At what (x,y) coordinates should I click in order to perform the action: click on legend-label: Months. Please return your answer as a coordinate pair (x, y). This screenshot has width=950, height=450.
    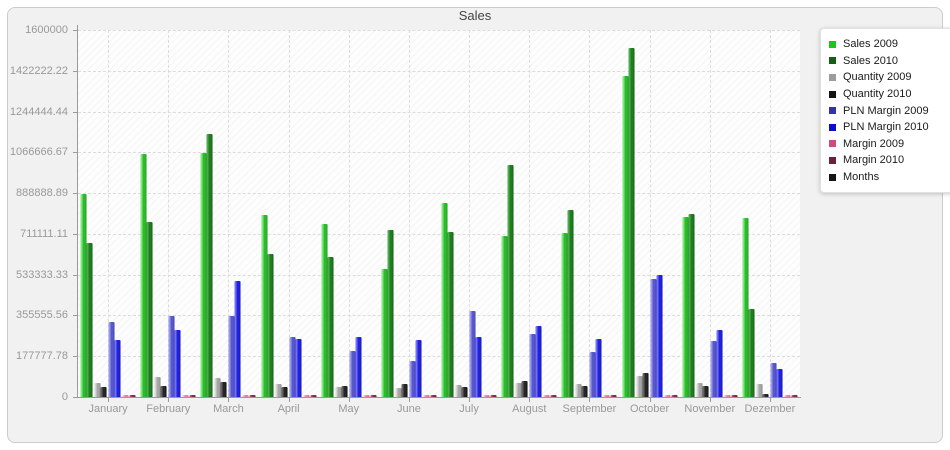
    Looking at the image, I should click on (861, 177).